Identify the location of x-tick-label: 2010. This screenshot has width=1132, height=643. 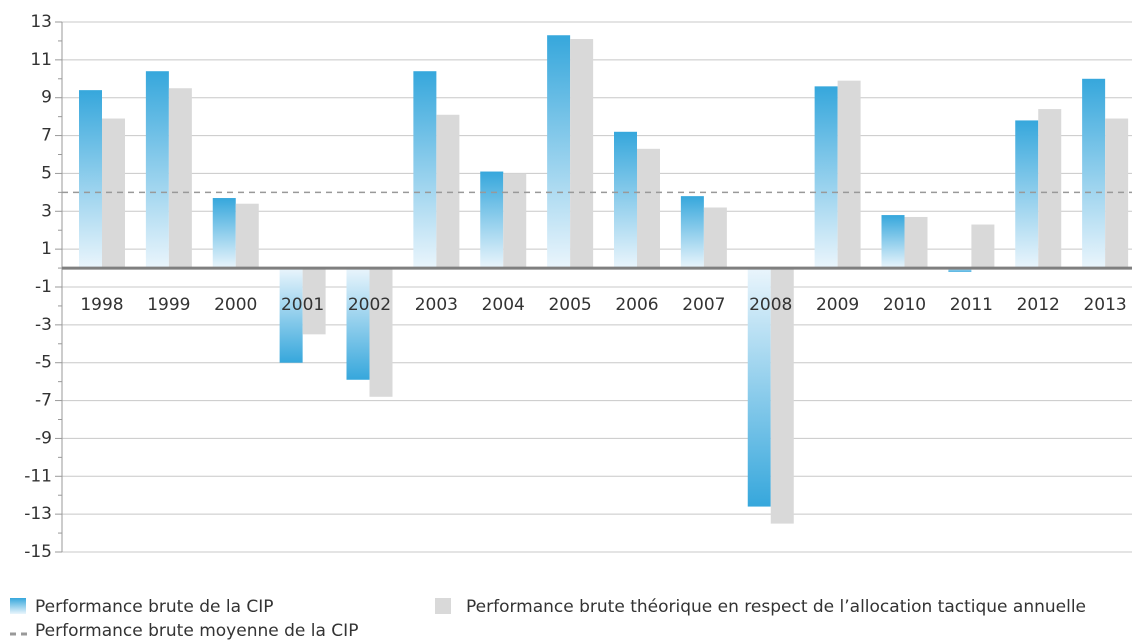
(904, 305).